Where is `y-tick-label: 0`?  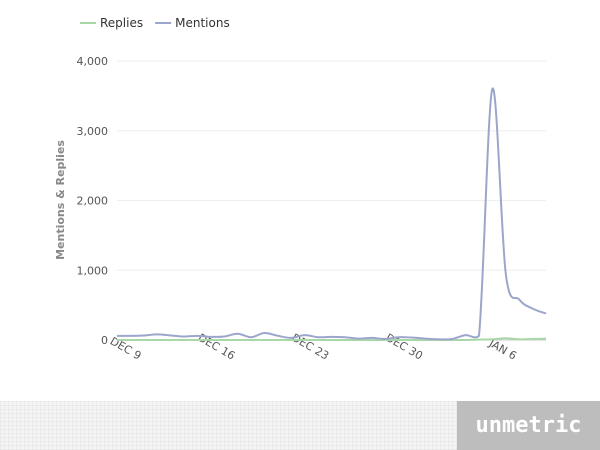
y-tick-label: 0 is located at coordinates (104, 340).